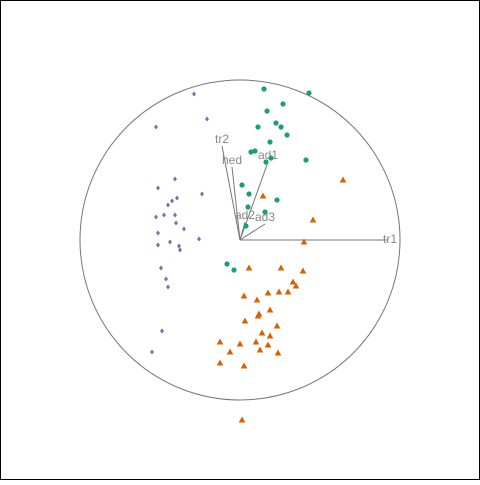  Describe the element at coordinates (245, 215) in the screenshot. I see `axis-label: ad2` at that location.